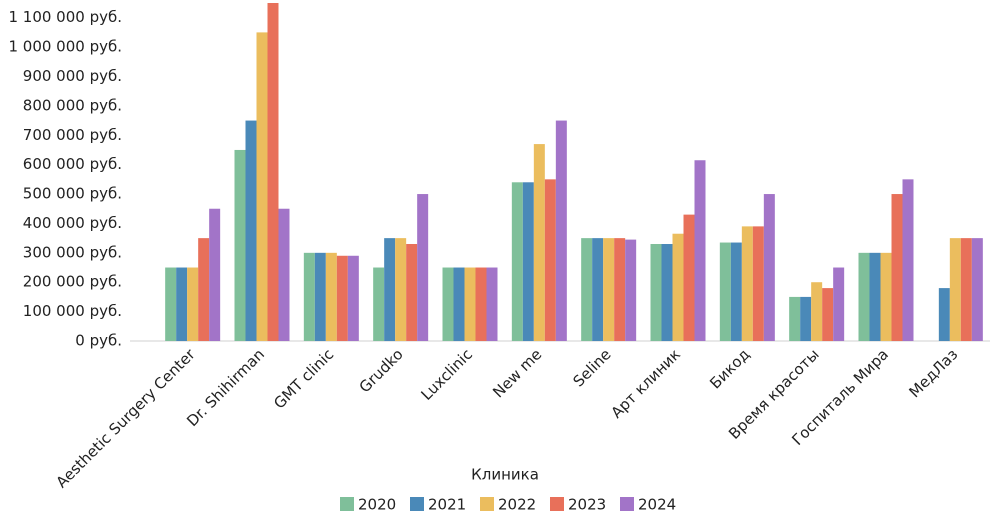  Describe the element at coordinates (933, 373) in the screenshot. I see `x-tick-label: МедЛаз` at that location.